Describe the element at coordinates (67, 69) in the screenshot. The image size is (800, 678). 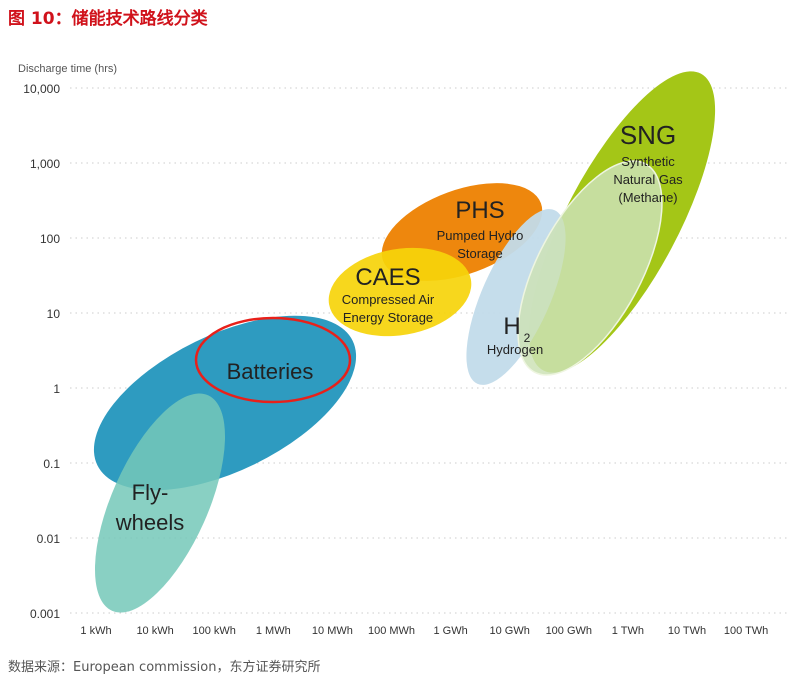
I see `y-axis-label: Discharge time (hrs)` at that location.